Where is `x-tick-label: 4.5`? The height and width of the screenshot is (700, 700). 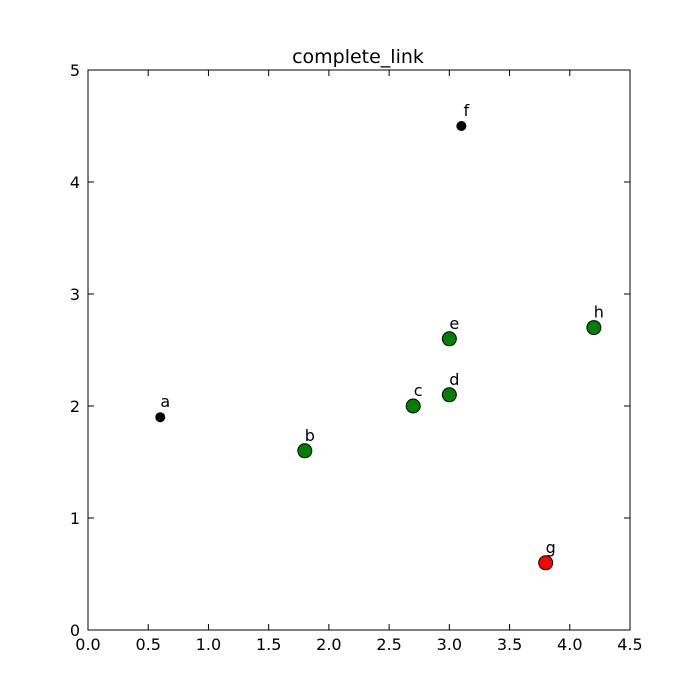
x-tick-label: 4.5 is located at coordinates (629, 644).